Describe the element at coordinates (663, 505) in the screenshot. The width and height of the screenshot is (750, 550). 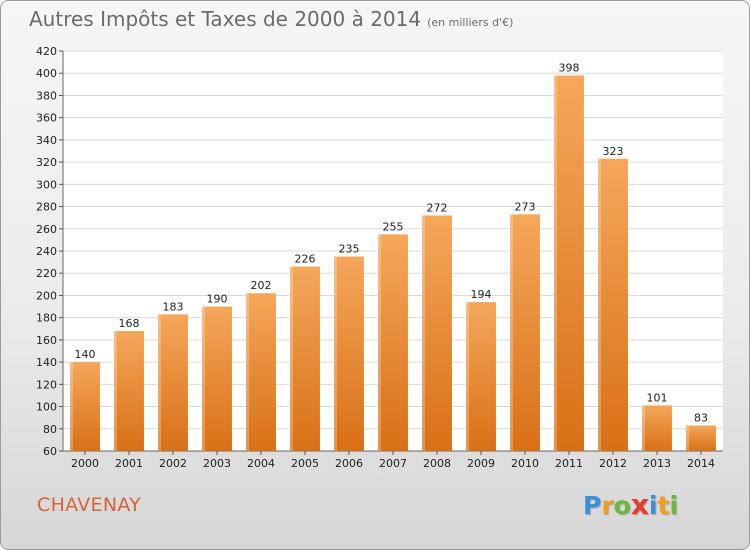
I see `logo-letter: t` at that location.